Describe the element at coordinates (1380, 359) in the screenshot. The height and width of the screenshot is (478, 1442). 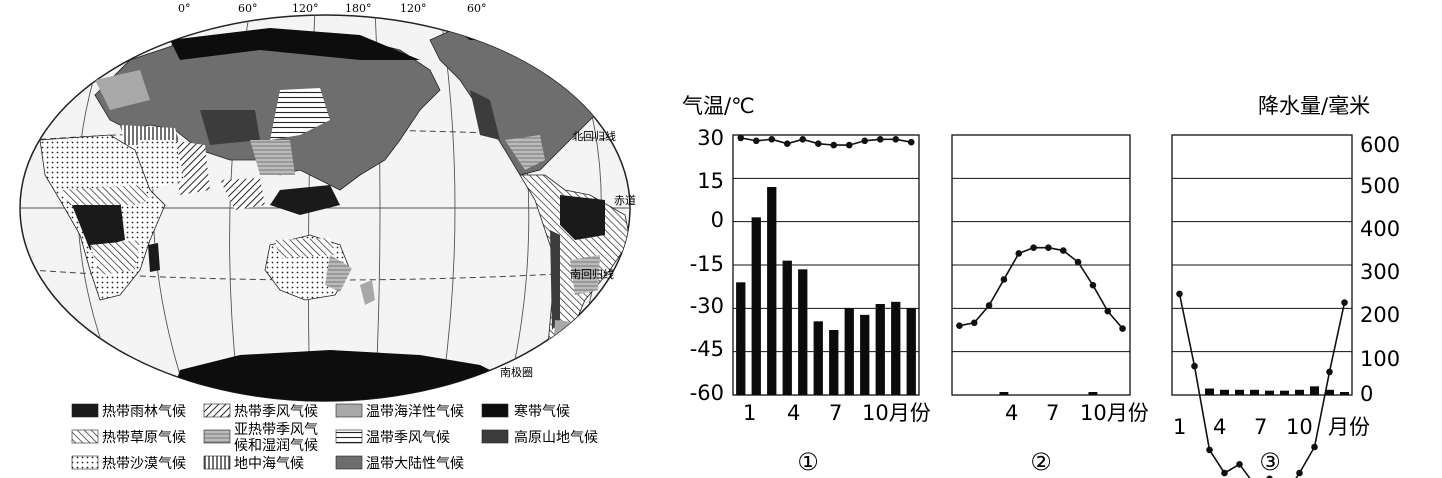
I see `precip-tick-label: 100` at that location.